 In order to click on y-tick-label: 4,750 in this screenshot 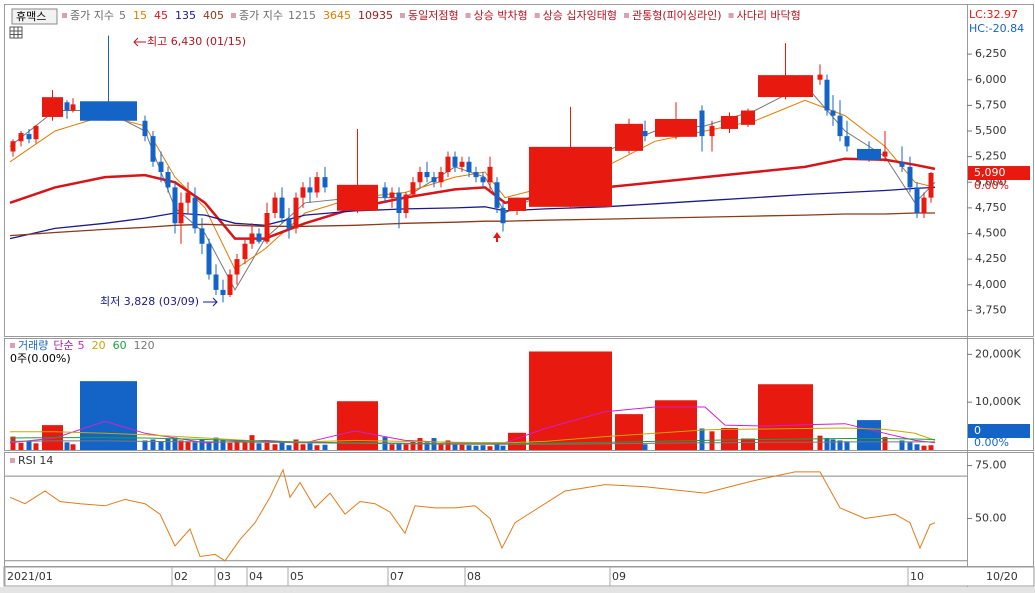, I will do `click(991, 207)`.